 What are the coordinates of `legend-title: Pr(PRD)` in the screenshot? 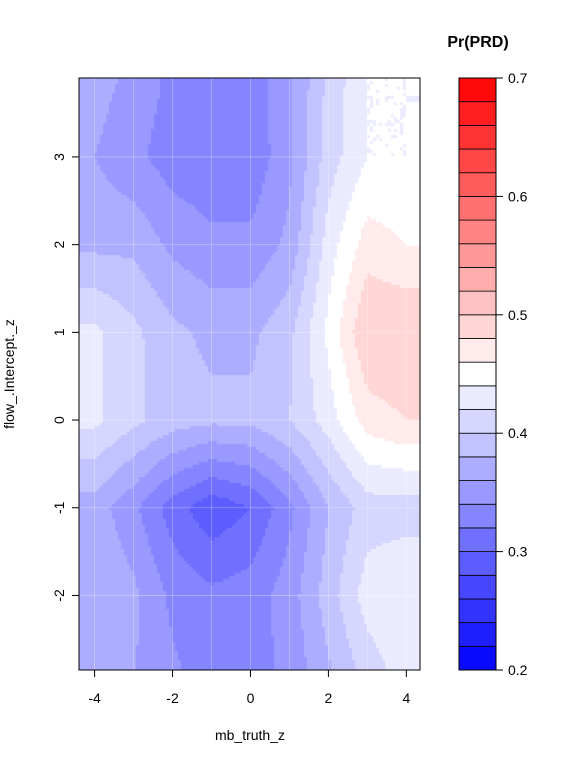 It's located at (477, 42).